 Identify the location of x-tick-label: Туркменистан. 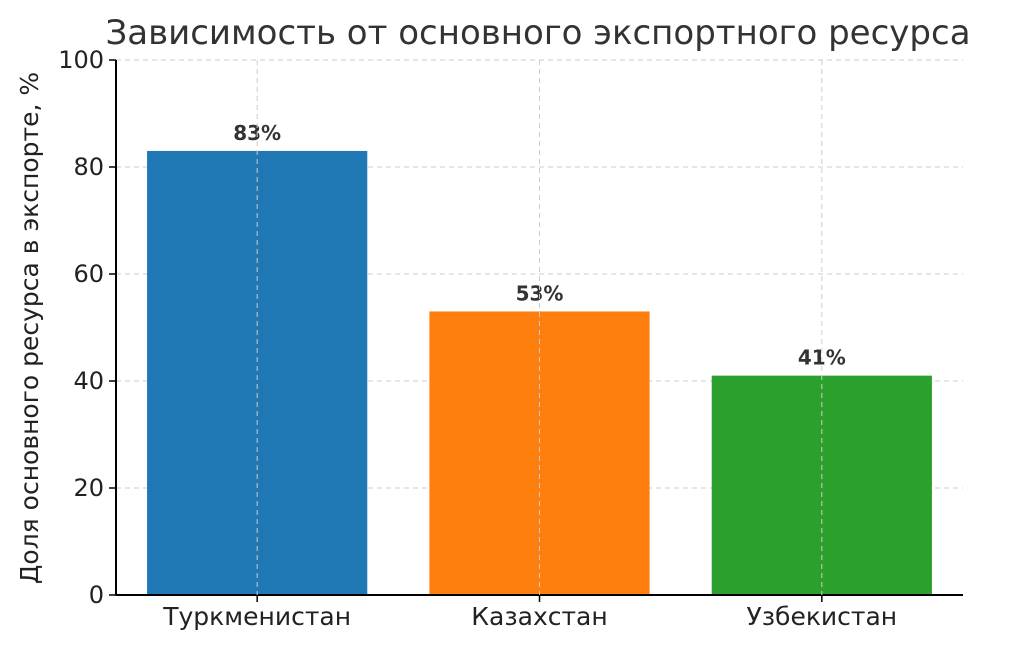
(256, 616).